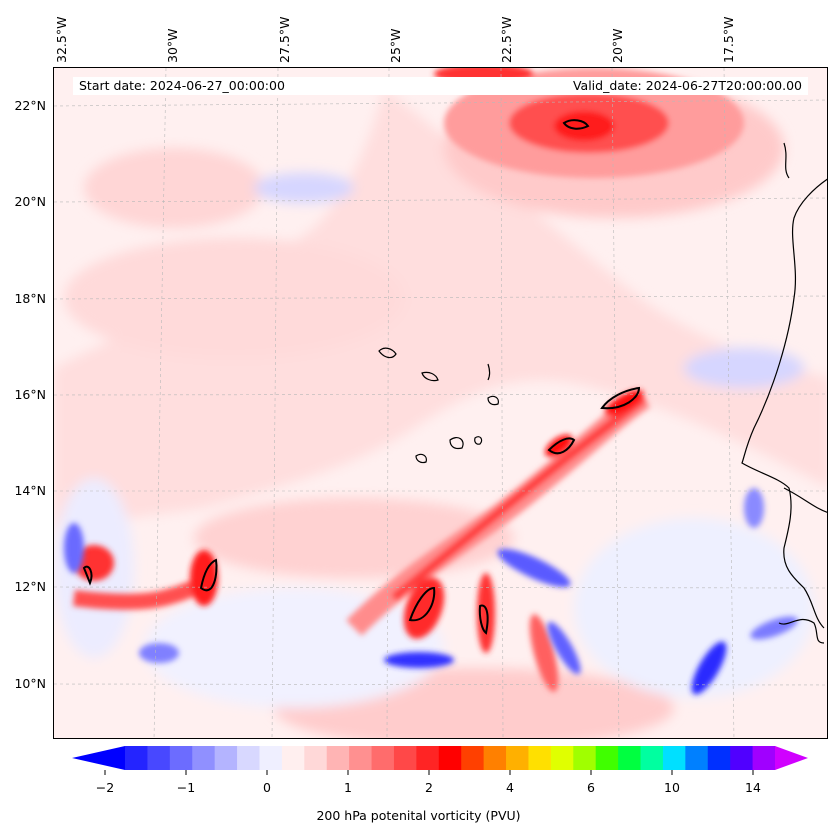 The height and width of the screenshot is (836, 837). What do you see at coordinates (30, 683) in the screenshot?
I see `lat-label-10n: 10°N` at bounding box center [30, 683].